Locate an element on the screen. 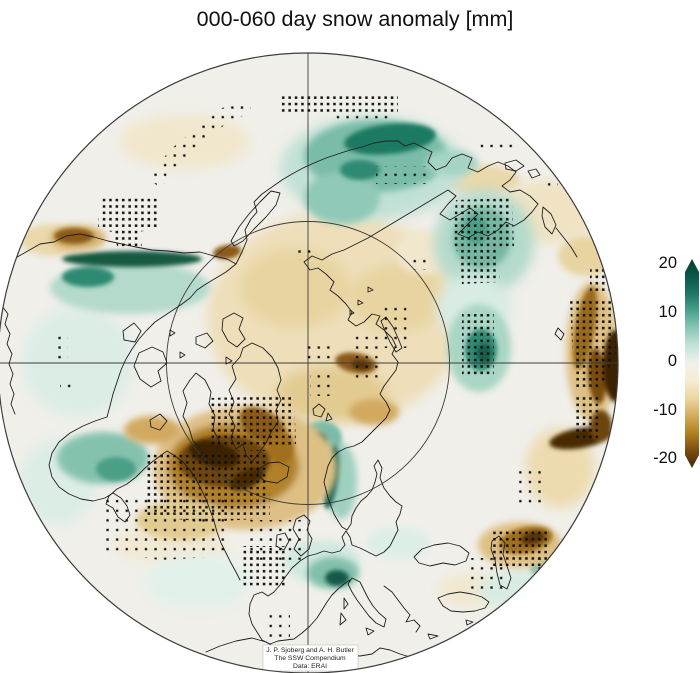 The width and height of the screenshot is (700, 673). attribution-source: The SSW Compendium is located at coordinates (310, 658).